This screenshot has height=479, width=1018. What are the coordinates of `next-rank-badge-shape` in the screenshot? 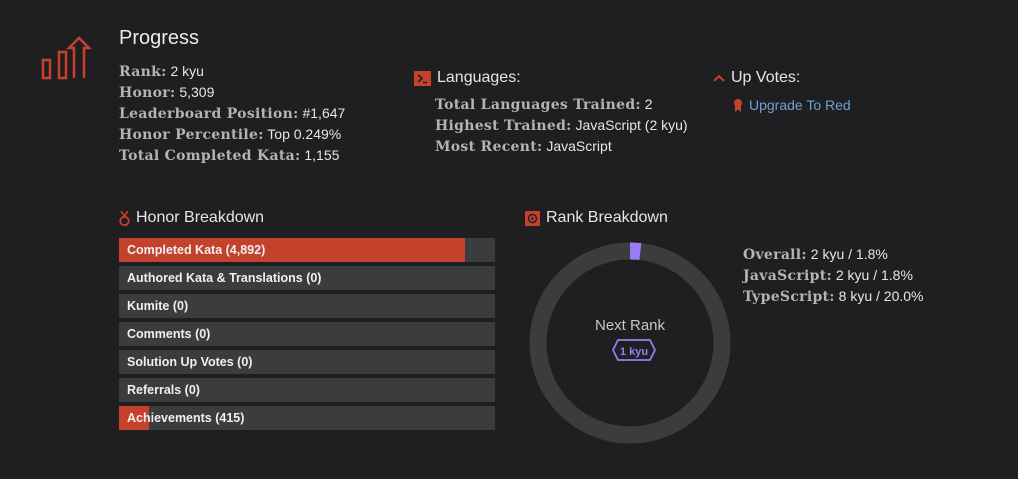 It's located at (634, 350).